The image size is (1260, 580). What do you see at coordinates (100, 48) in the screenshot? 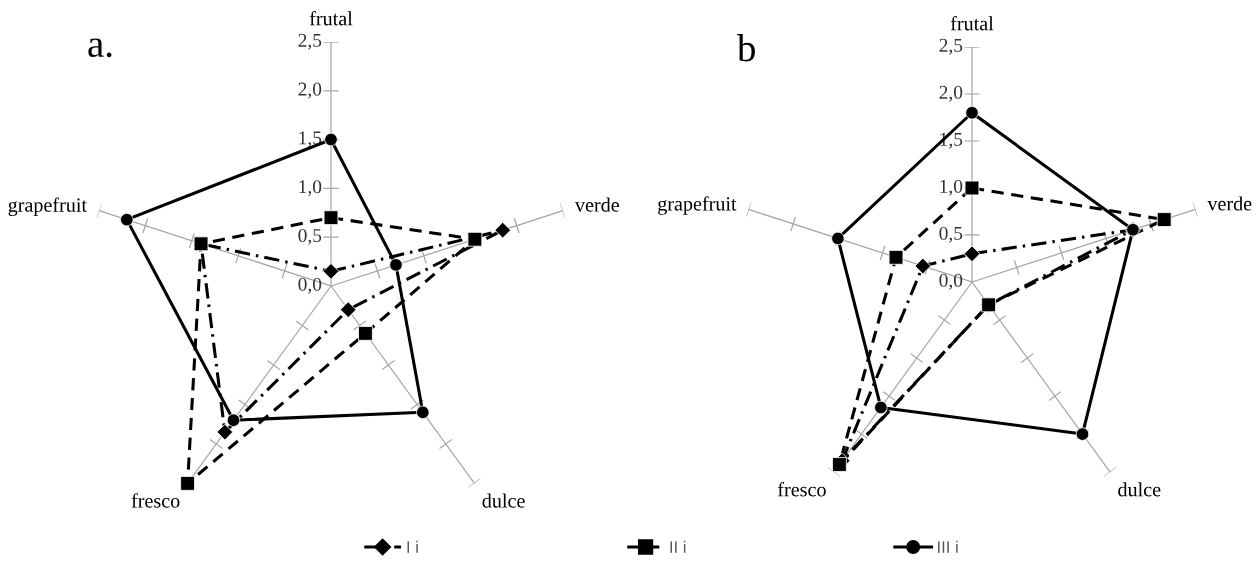
I see `chart-title: a.` at bounding box center [100, 48].